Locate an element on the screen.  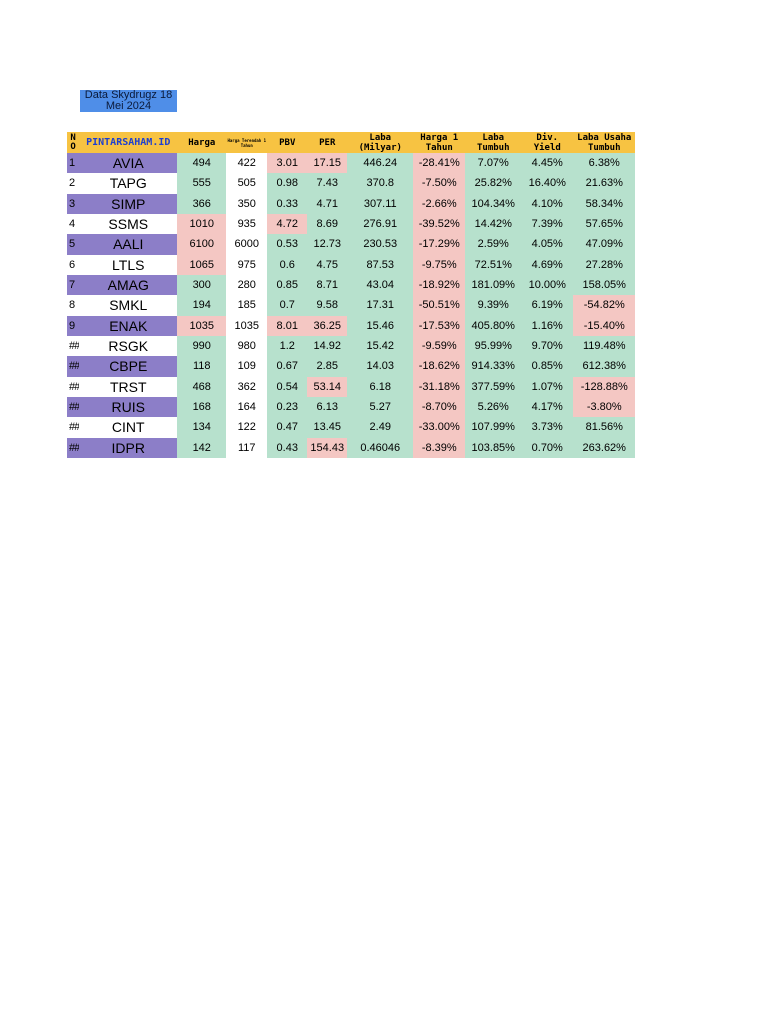
harga-cell: 1035 is located at coordinates (202, 325).